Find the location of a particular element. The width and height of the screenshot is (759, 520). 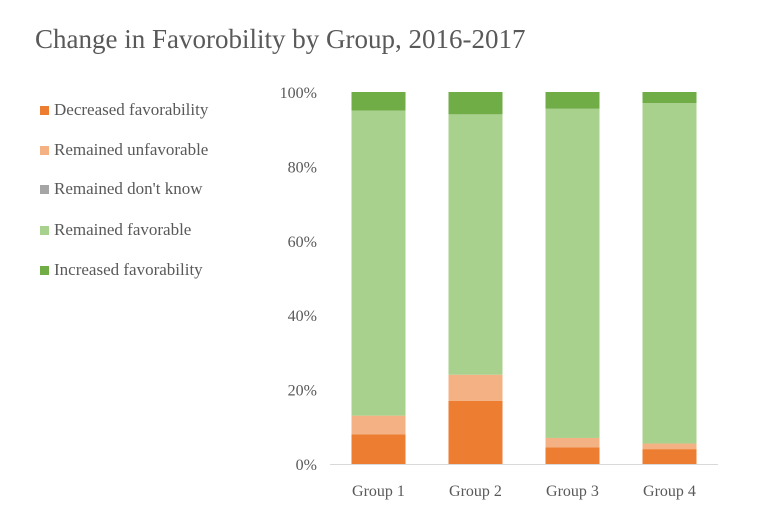

x-tick-label-group-3: Group 3 is located at coordinates (572, 491).